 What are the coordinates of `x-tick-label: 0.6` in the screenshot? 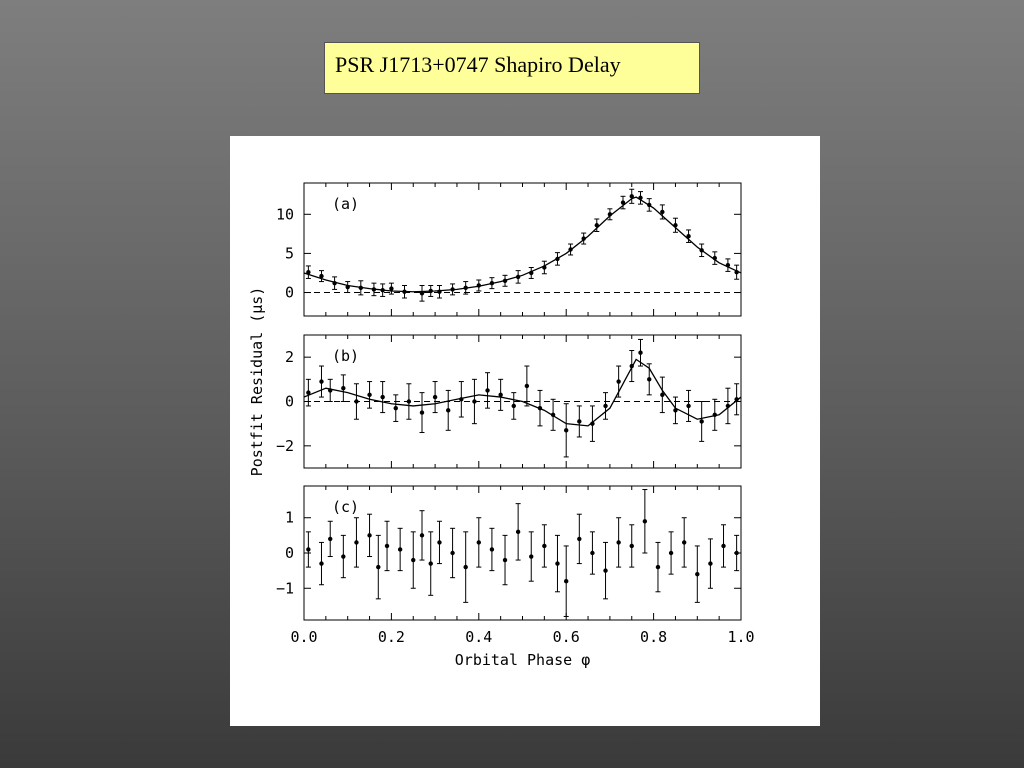 It's located at (566, 637).